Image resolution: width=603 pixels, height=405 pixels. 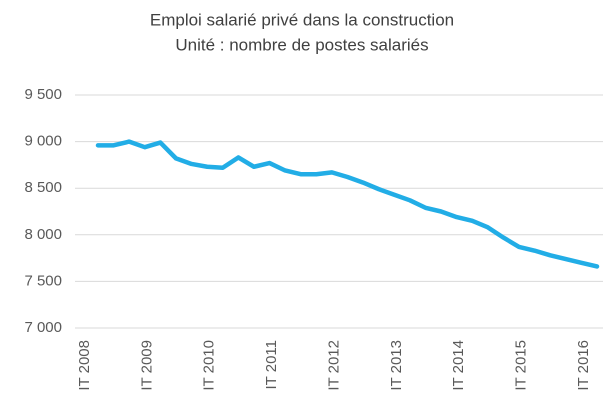 I want to click on y-tick-label: 7 500, so click(x=43, y=280).